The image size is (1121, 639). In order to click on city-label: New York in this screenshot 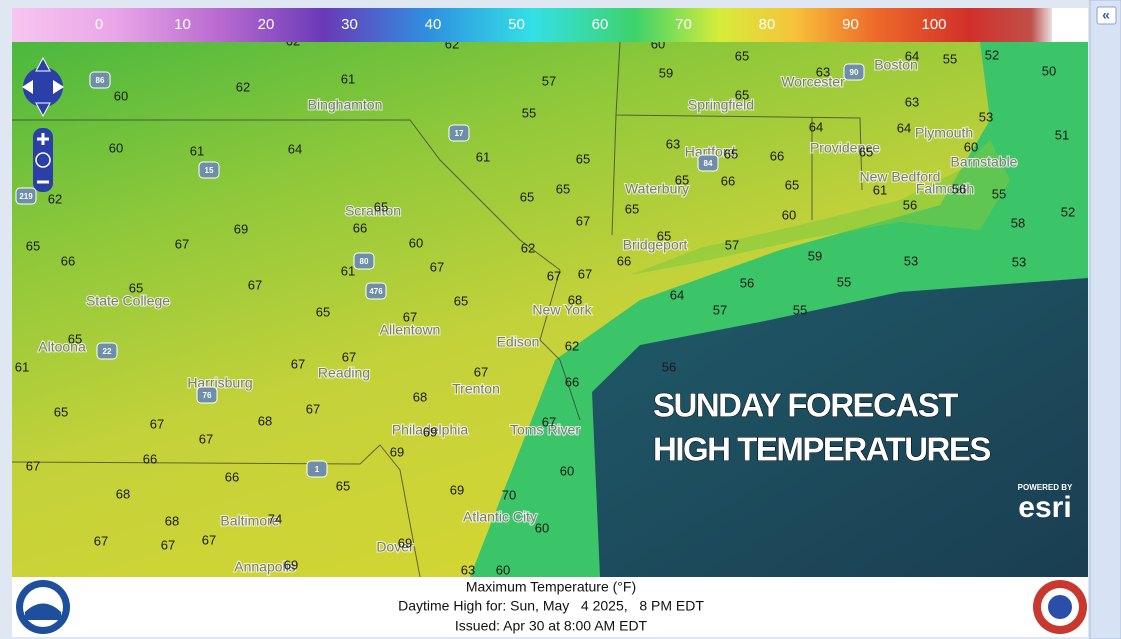, I will do `click(562, 310)`.